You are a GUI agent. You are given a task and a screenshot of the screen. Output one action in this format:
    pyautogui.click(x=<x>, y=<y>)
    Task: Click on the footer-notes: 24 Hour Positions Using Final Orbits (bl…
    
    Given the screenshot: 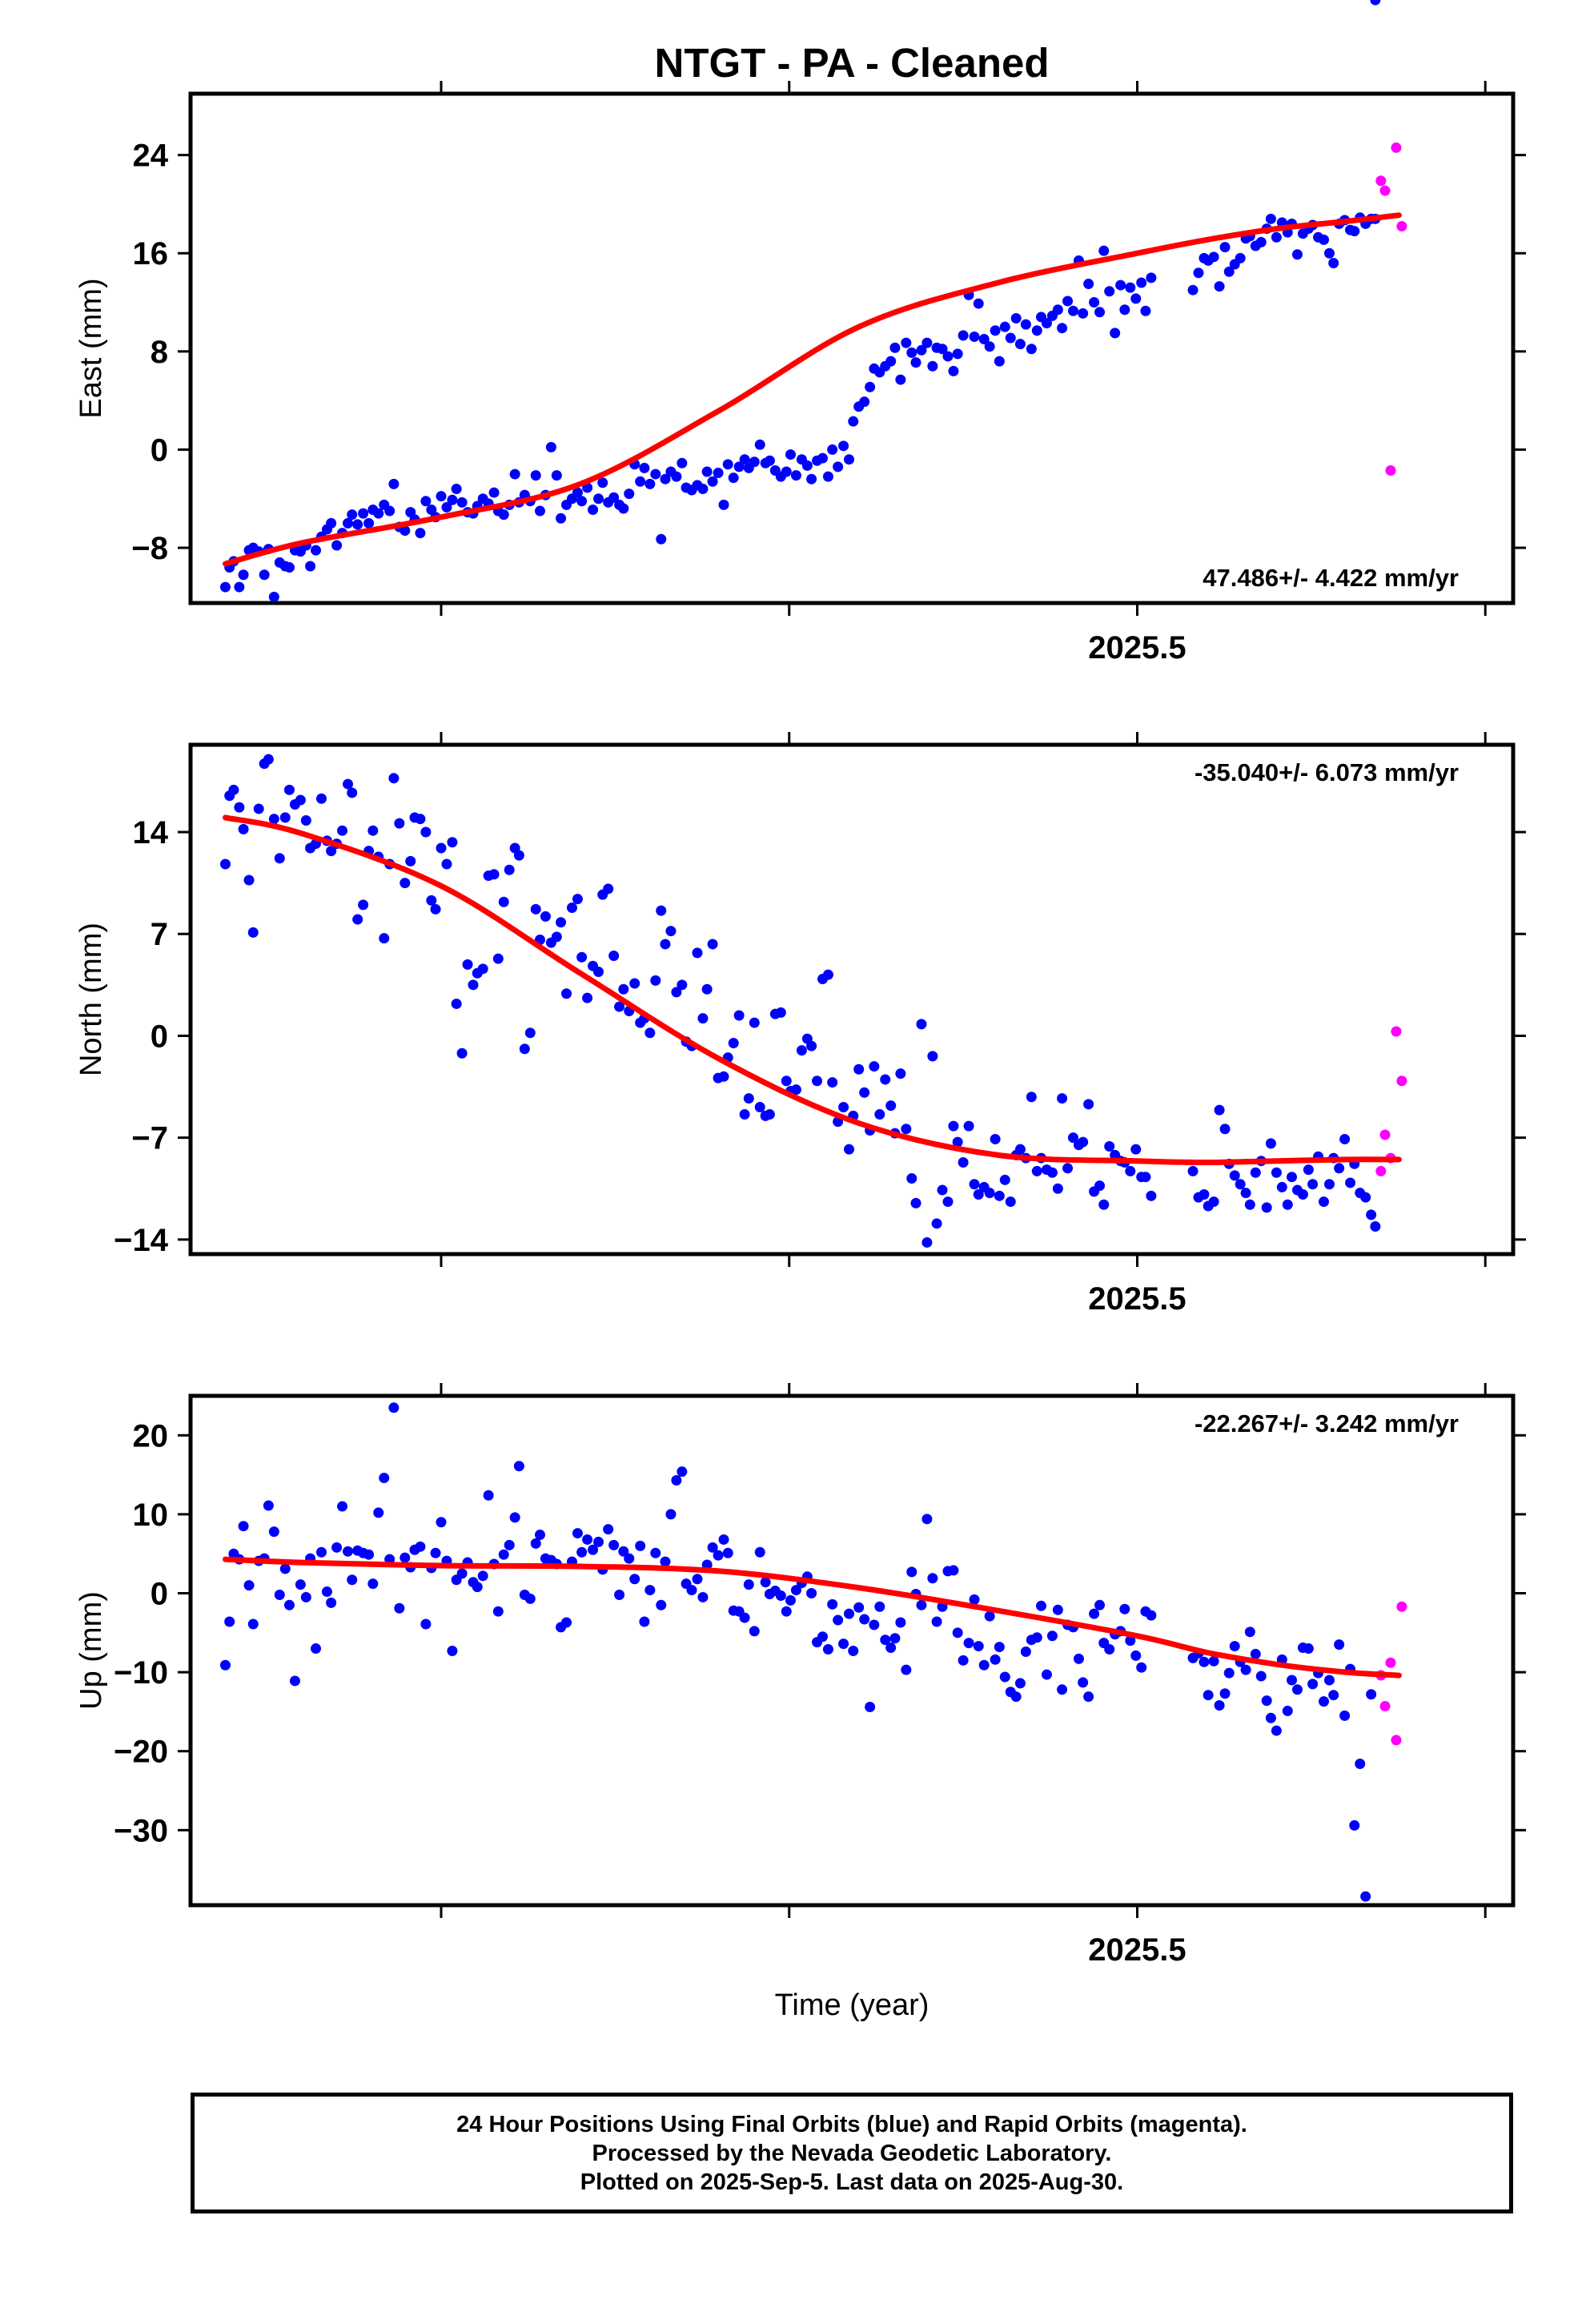 What is the action you would take?
    pyautogui.click(x=852, y=2153)
    